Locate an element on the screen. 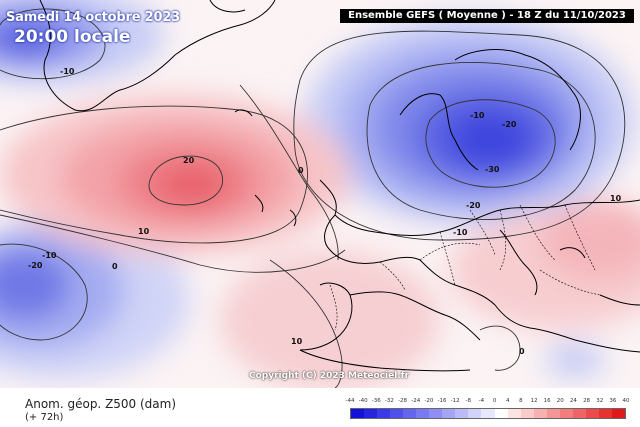 Image resolution: width=640 pixels, height=427 pixels. legend-tick-label: 36 is located at coordinates (613, 401).